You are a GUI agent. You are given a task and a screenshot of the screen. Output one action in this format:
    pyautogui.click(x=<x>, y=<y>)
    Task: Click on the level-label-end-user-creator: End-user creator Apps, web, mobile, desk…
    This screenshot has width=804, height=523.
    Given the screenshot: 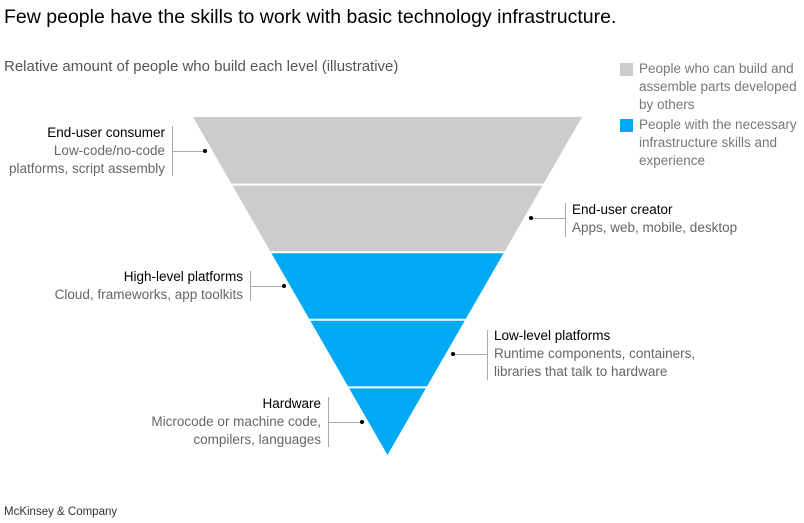 What is the action you would take?
    pyautogui.click(x=655, y=218)
    